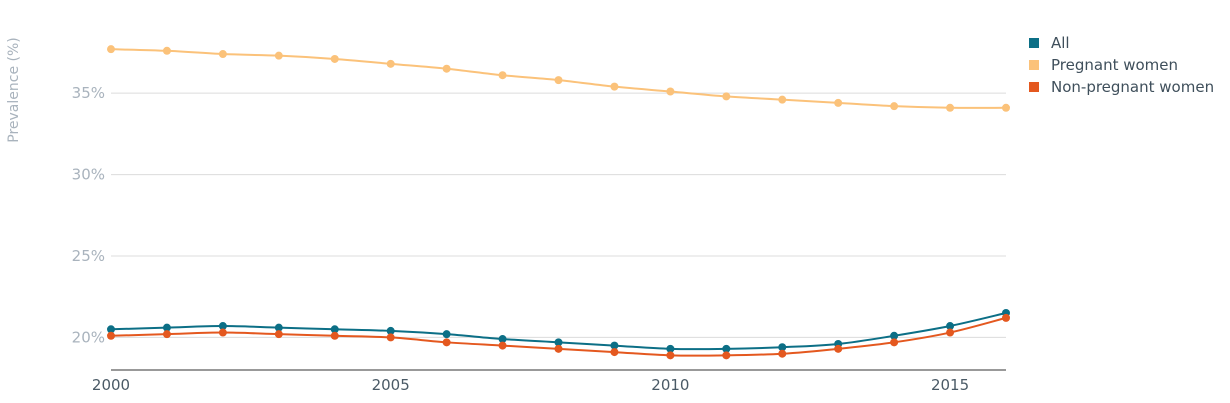  Describe the element at coordinates (88, 93) in the screenshot. I see `y-tick-label: 35%` at that location.